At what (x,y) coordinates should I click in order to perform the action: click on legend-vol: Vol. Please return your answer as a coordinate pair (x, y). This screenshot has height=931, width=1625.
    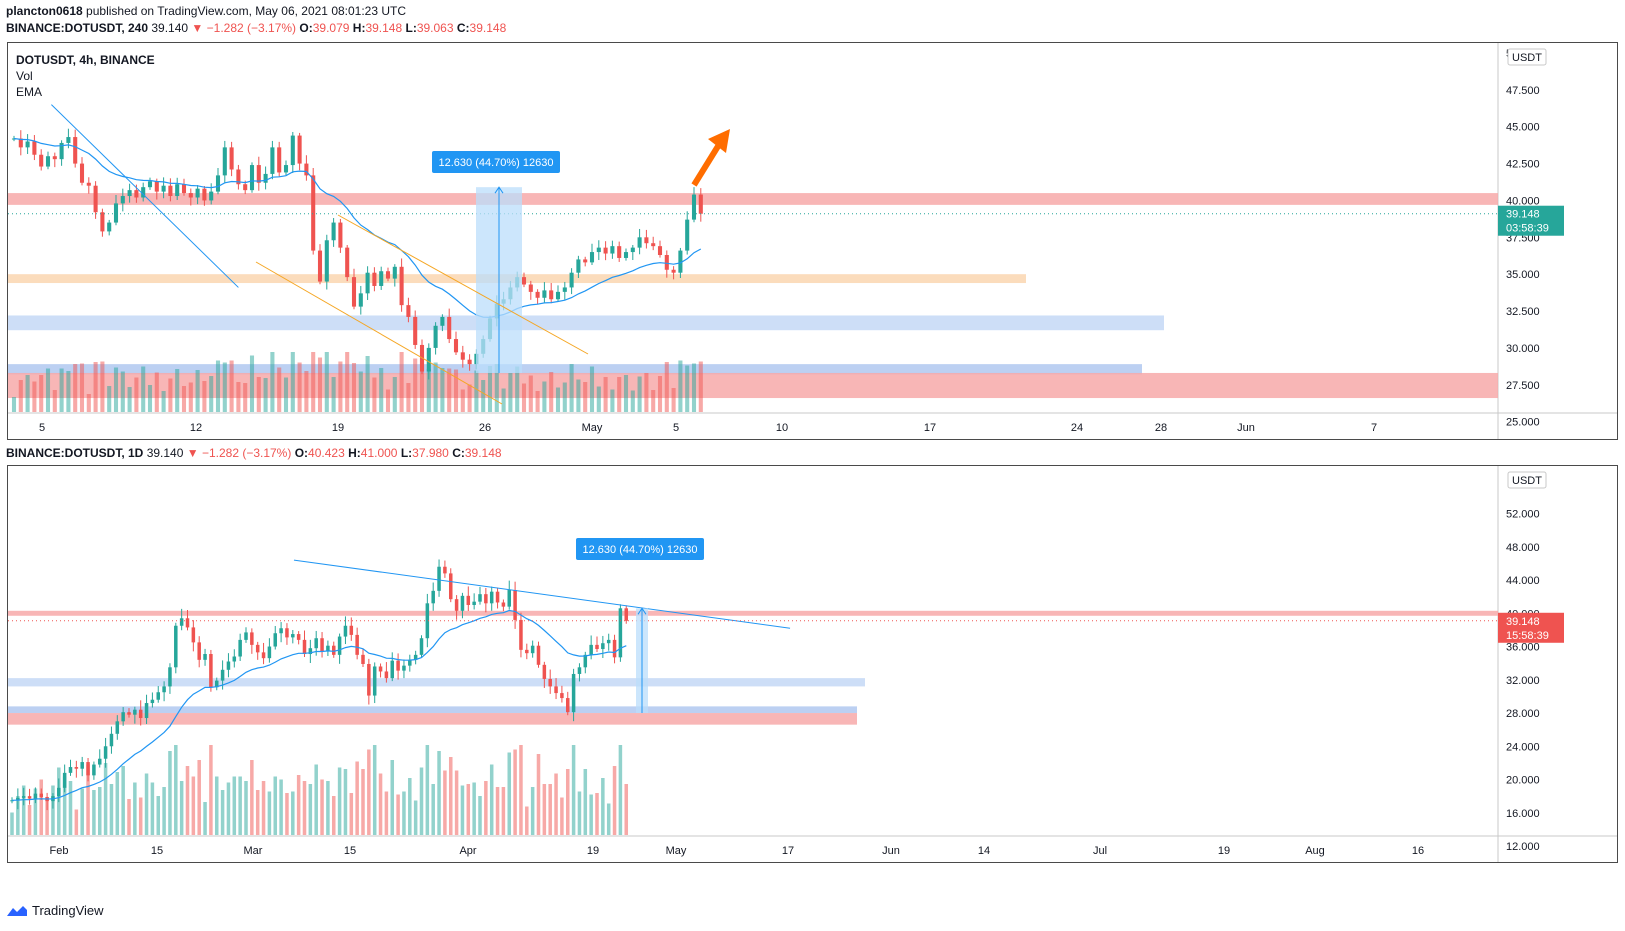
    Looking at the image, I should click on (24, 76).